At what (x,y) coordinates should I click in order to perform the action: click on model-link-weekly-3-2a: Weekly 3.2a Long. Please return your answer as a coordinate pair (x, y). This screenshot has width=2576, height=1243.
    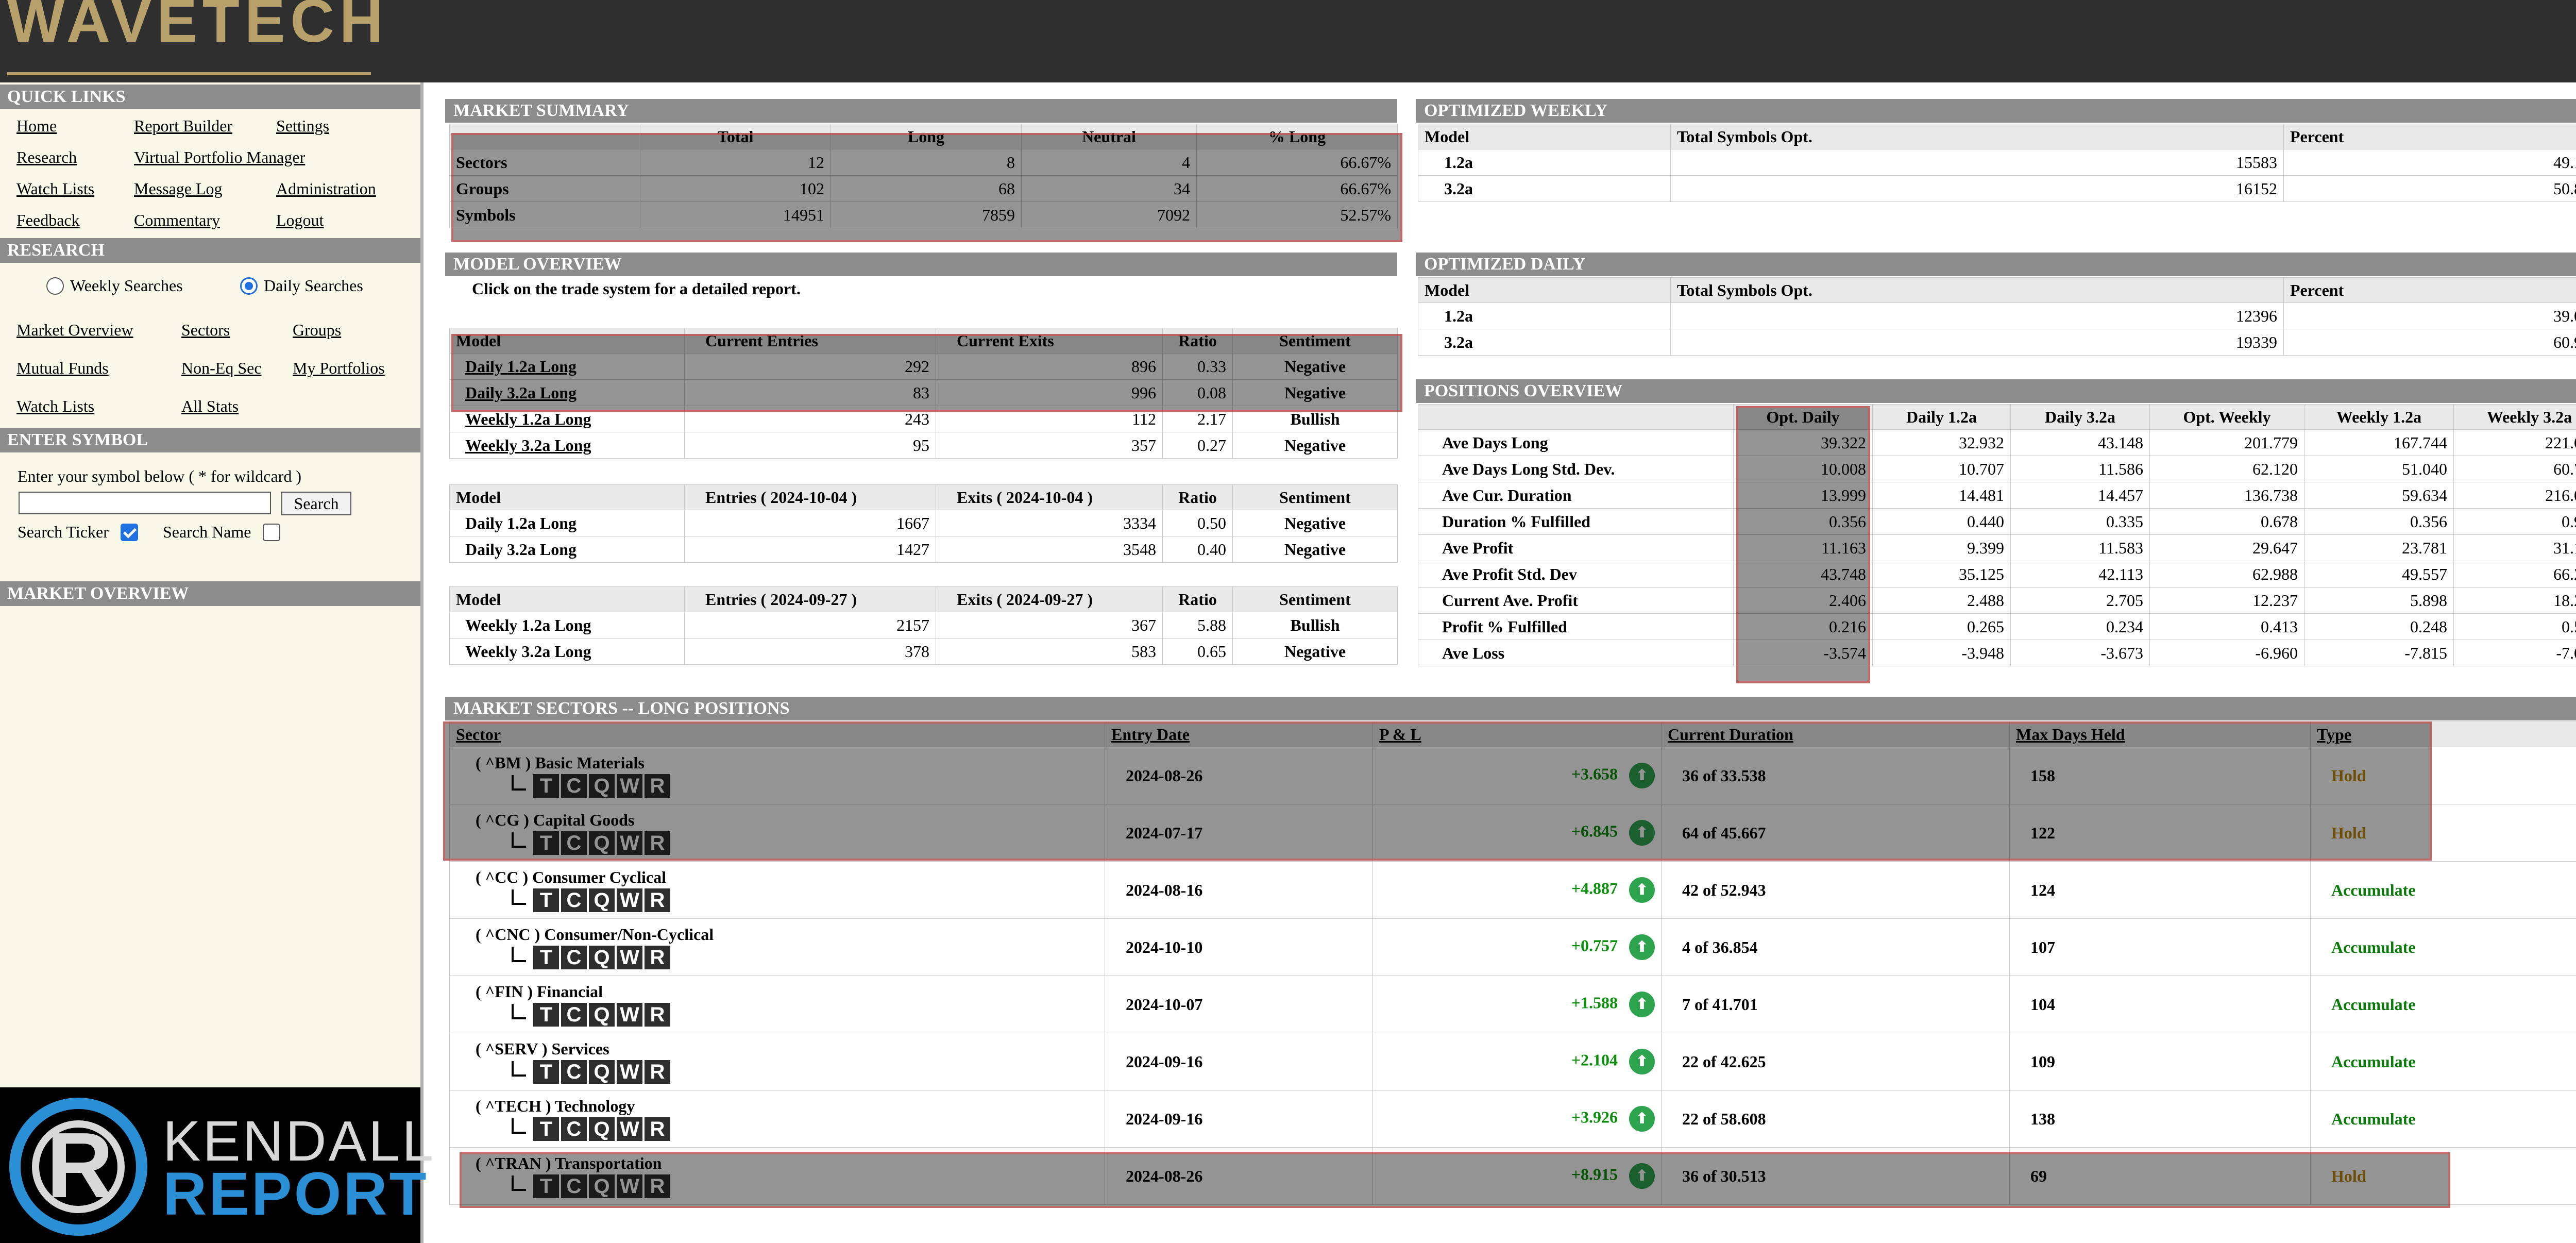
    Looking at the image, I should click on (567, 445).